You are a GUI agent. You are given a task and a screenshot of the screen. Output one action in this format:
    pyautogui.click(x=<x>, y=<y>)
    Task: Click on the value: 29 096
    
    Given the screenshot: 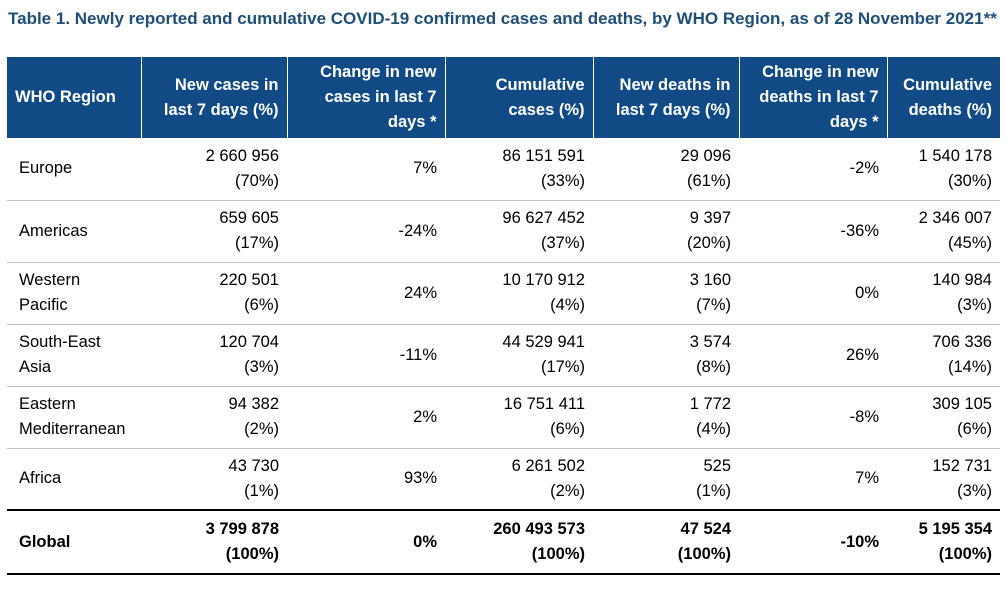 What is the action you would take?
    pyautogui.click(x=705, y=155)
    